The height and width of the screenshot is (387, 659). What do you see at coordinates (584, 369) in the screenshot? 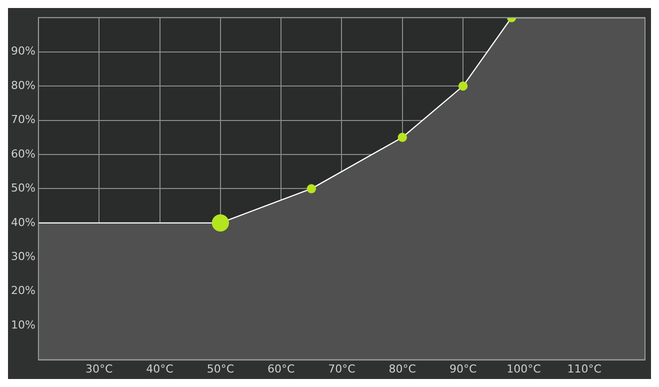
I see `x-tick-label: 110°C` at bounding box center [584, 369].